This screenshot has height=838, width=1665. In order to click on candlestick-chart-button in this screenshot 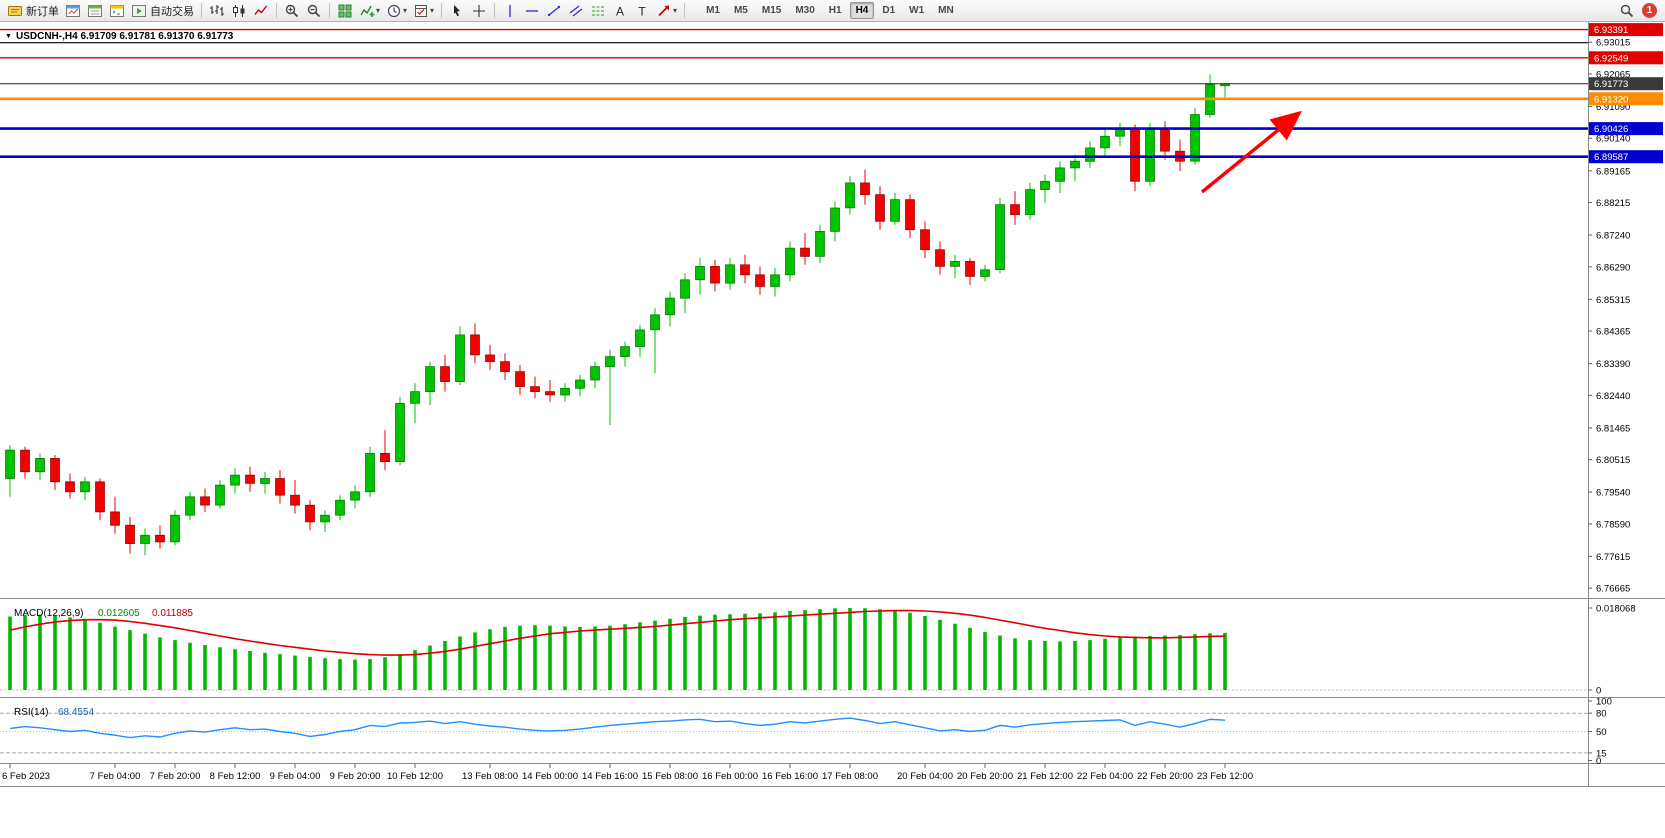, I will do `click(239, 11)`.